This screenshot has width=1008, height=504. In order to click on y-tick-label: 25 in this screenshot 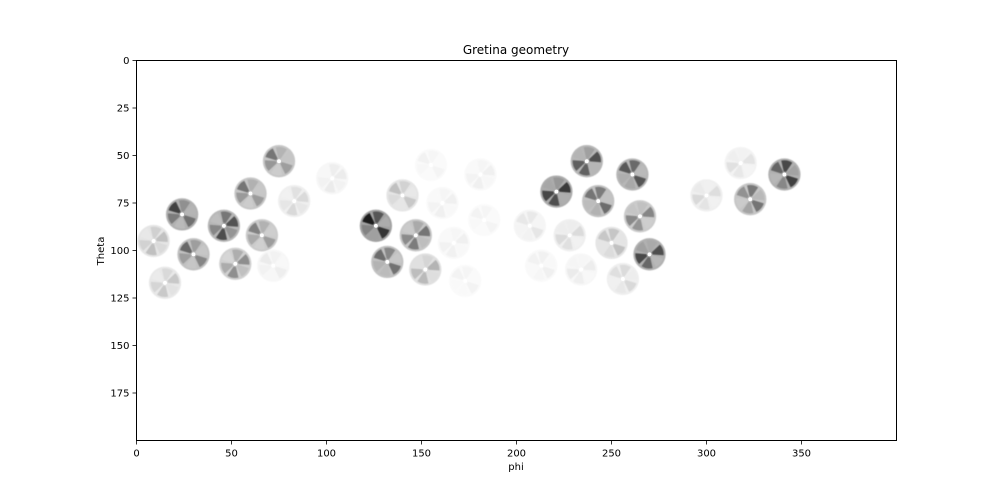, I will do `click(123, 109)`.